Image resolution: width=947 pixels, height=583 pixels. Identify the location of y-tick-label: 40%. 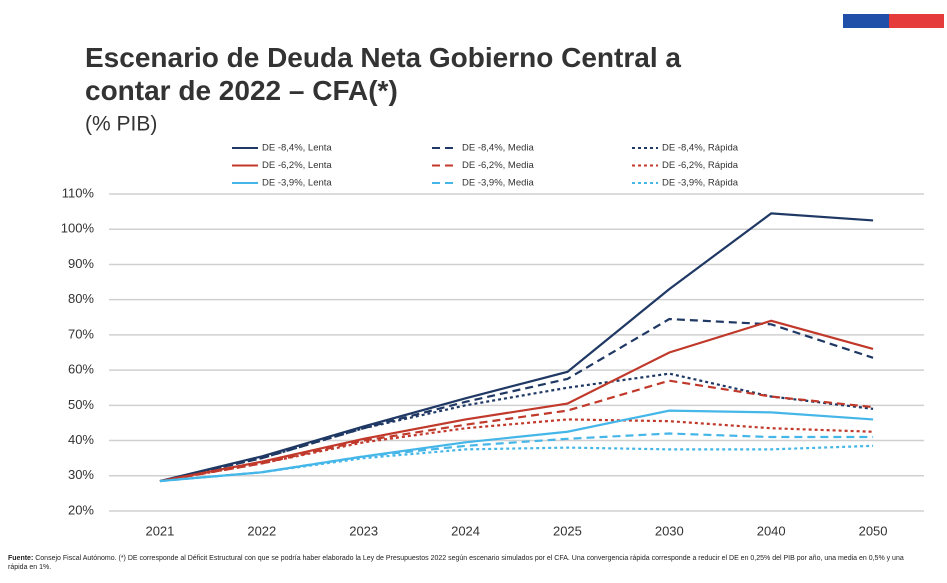
(81, 439).